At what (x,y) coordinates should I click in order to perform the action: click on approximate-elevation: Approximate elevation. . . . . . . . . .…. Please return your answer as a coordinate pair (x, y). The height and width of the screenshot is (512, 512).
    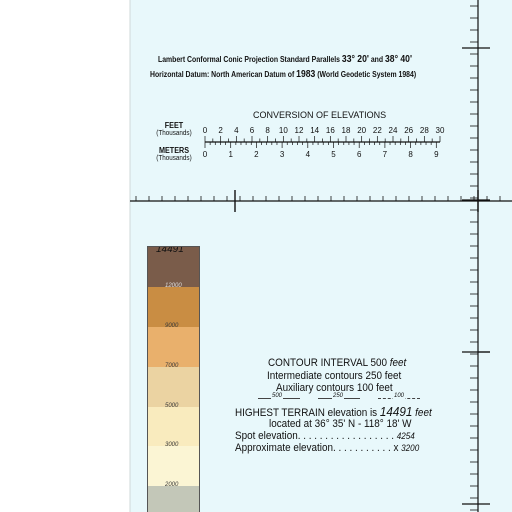
    Looking at the image, I should click on (327, 448).